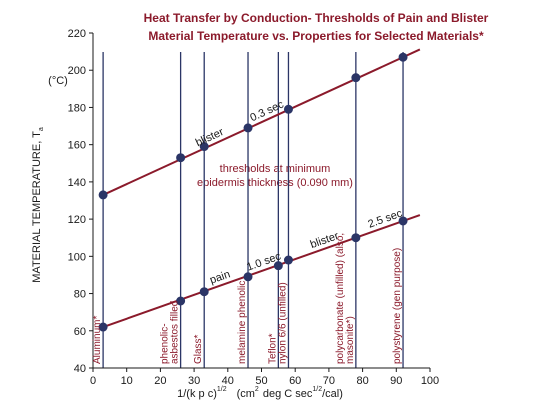 This screenshot has width=540, height=405. What do you see at coordinates (77, 257) in the screenshot?
I see `y-tick-label: 100` at bounding box center [77, 257].